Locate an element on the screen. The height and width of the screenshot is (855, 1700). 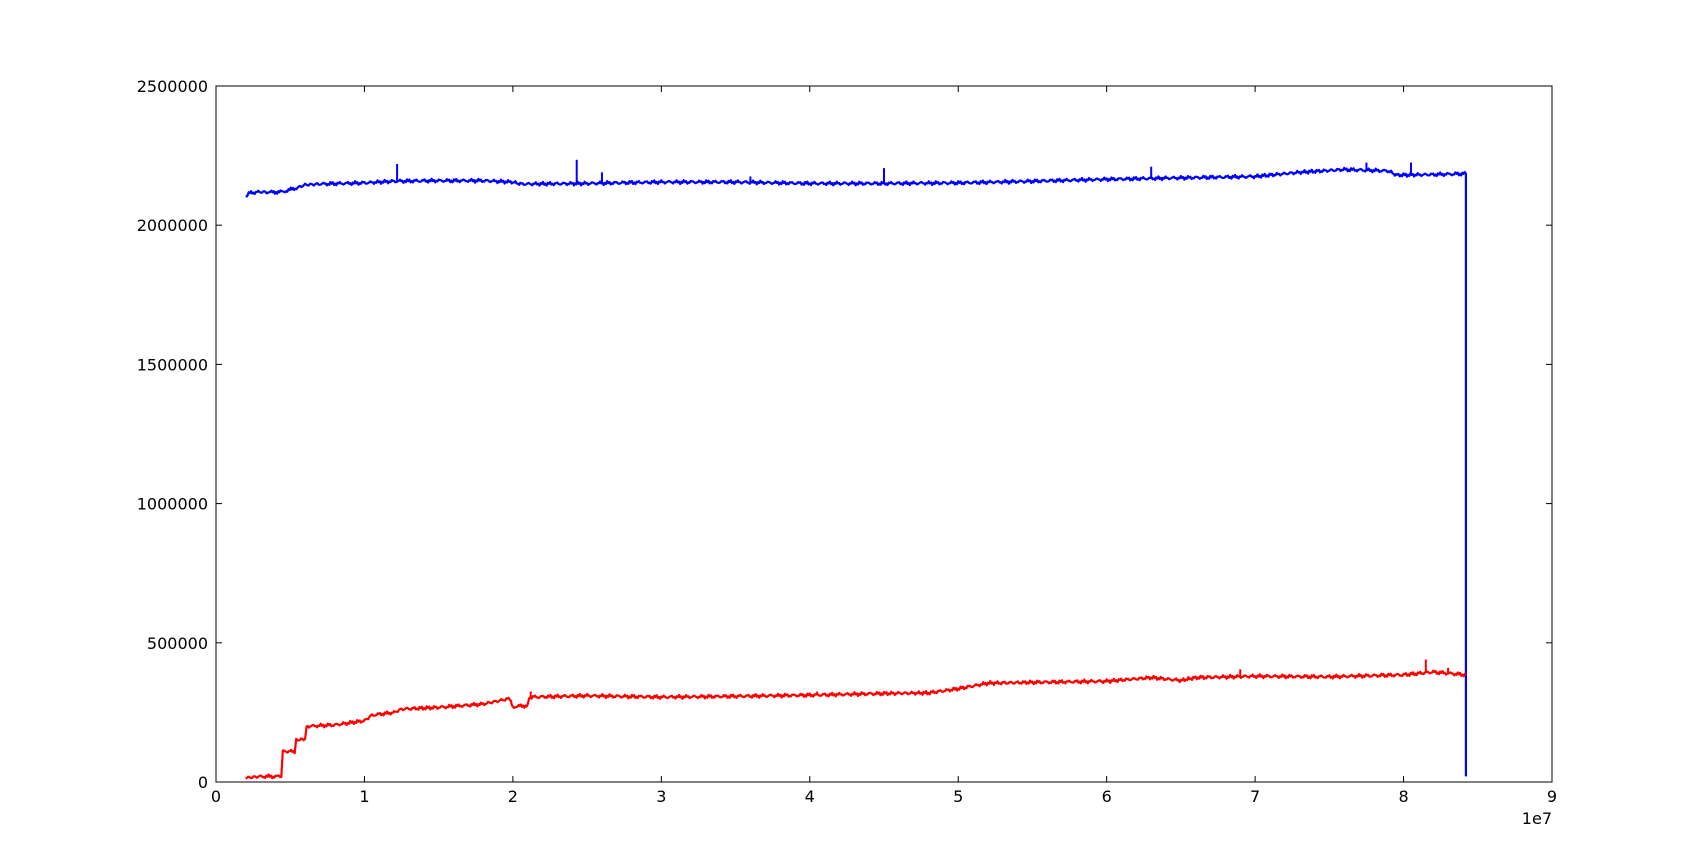
x-tick-label: 8 is located at coordinates (1403, 796).